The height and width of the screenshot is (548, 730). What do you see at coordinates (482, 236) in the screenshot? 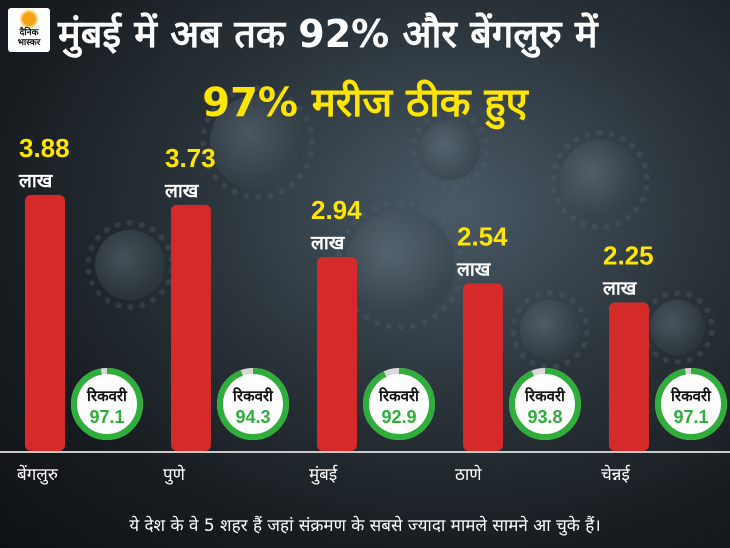
I see `value-label: 2.54` at bounding box center [482, 236].